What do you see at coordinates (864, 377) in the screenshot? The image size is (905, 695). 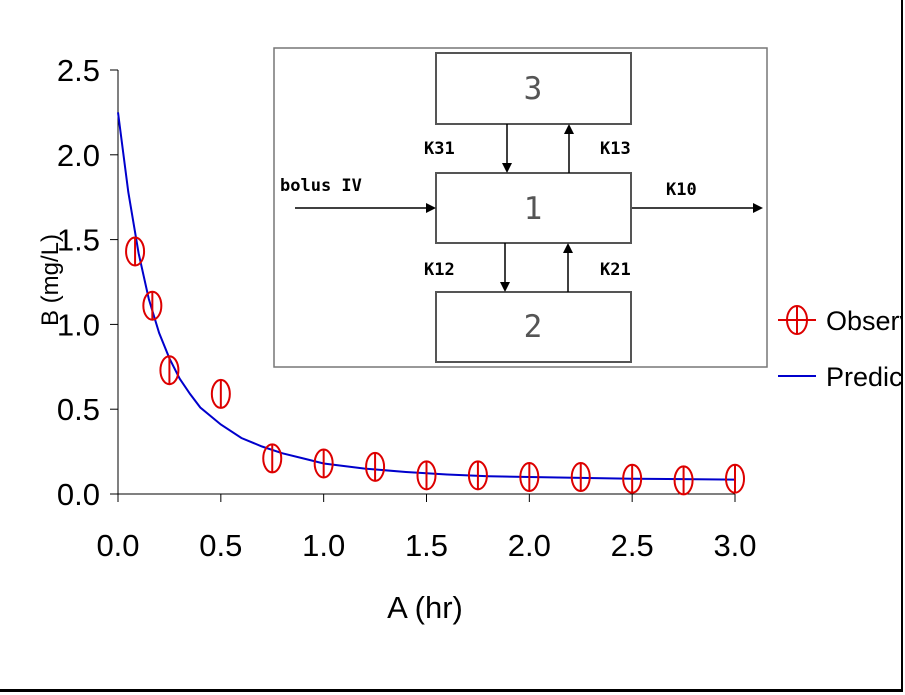 I see `legend-predicted-label: Predicted` at bounding box center [864, 377].